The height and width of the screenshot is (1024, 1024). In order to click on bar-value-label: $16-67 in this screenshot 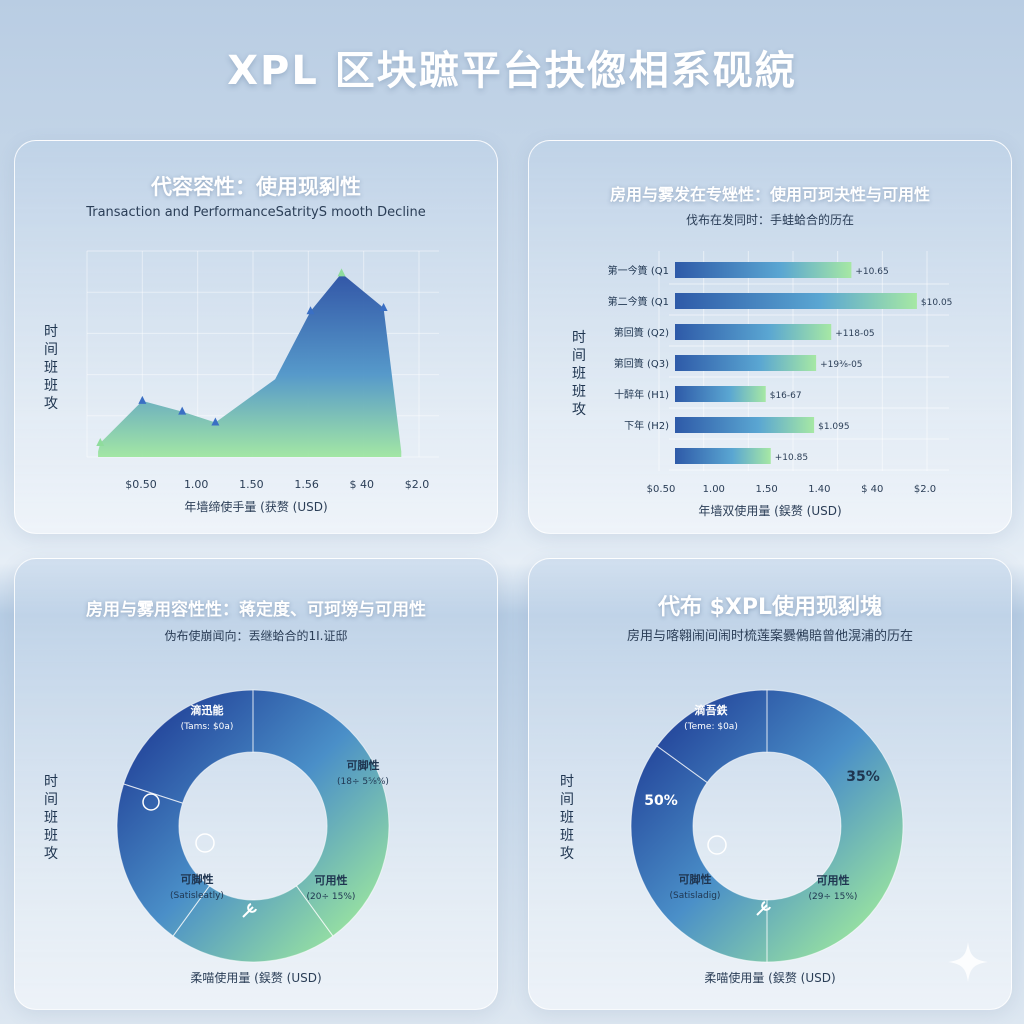, I will do `click(786, 396)`.